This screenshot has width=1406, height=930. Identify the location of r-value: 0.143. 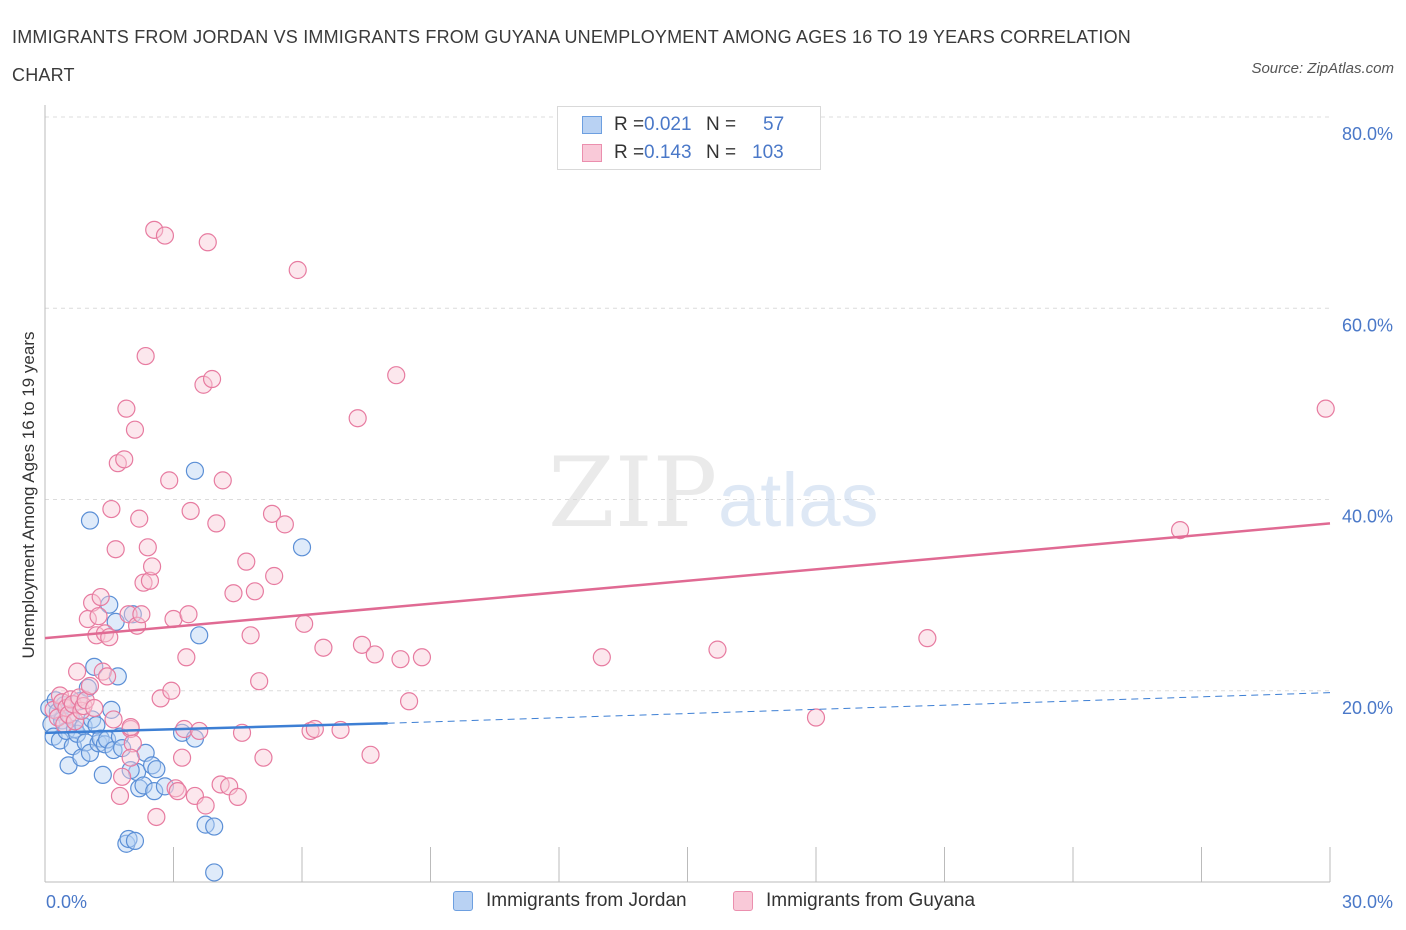
(668, 152).